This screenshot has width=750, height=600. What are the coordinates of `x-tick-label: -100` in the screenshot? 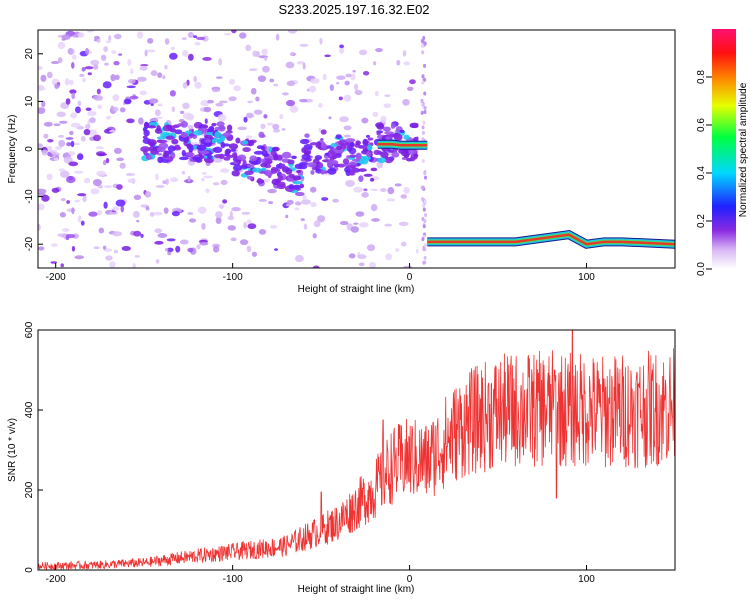 It's located at (233, 579).